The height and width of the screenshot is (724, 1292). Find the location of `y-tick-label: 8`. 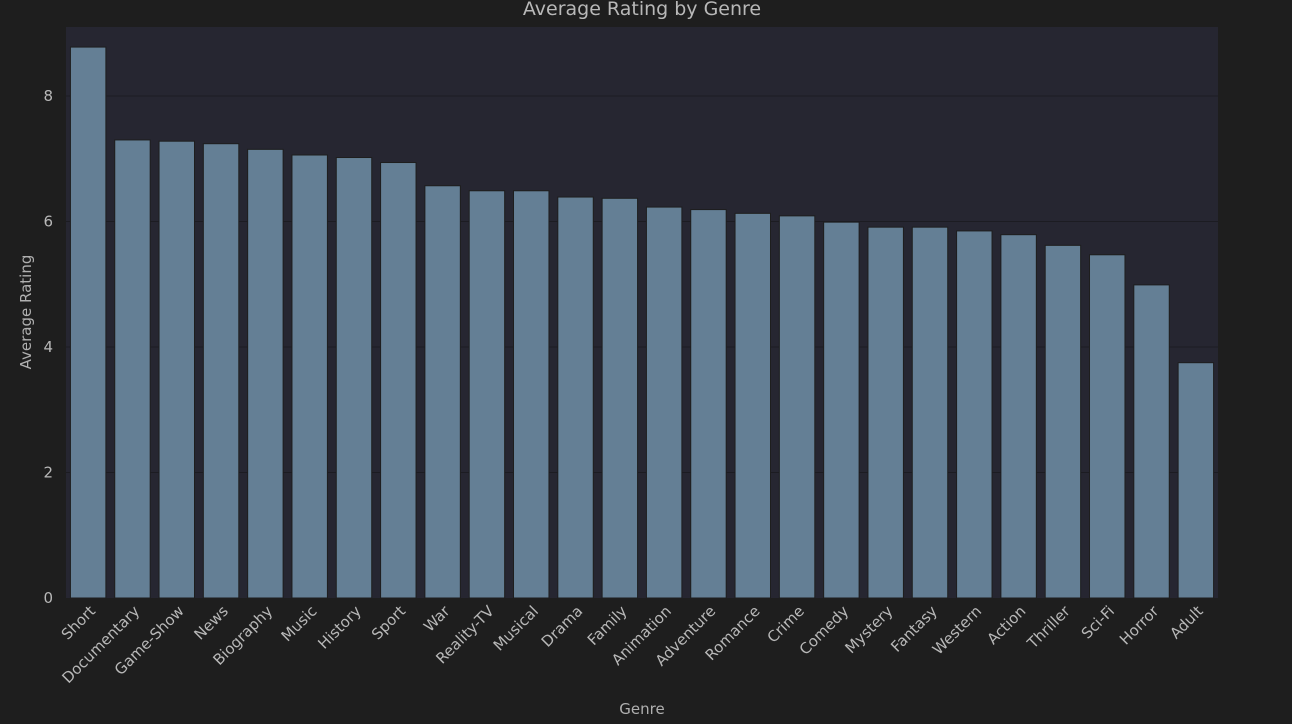

y-tick-label: 8 is located at coordinates (48, 96).